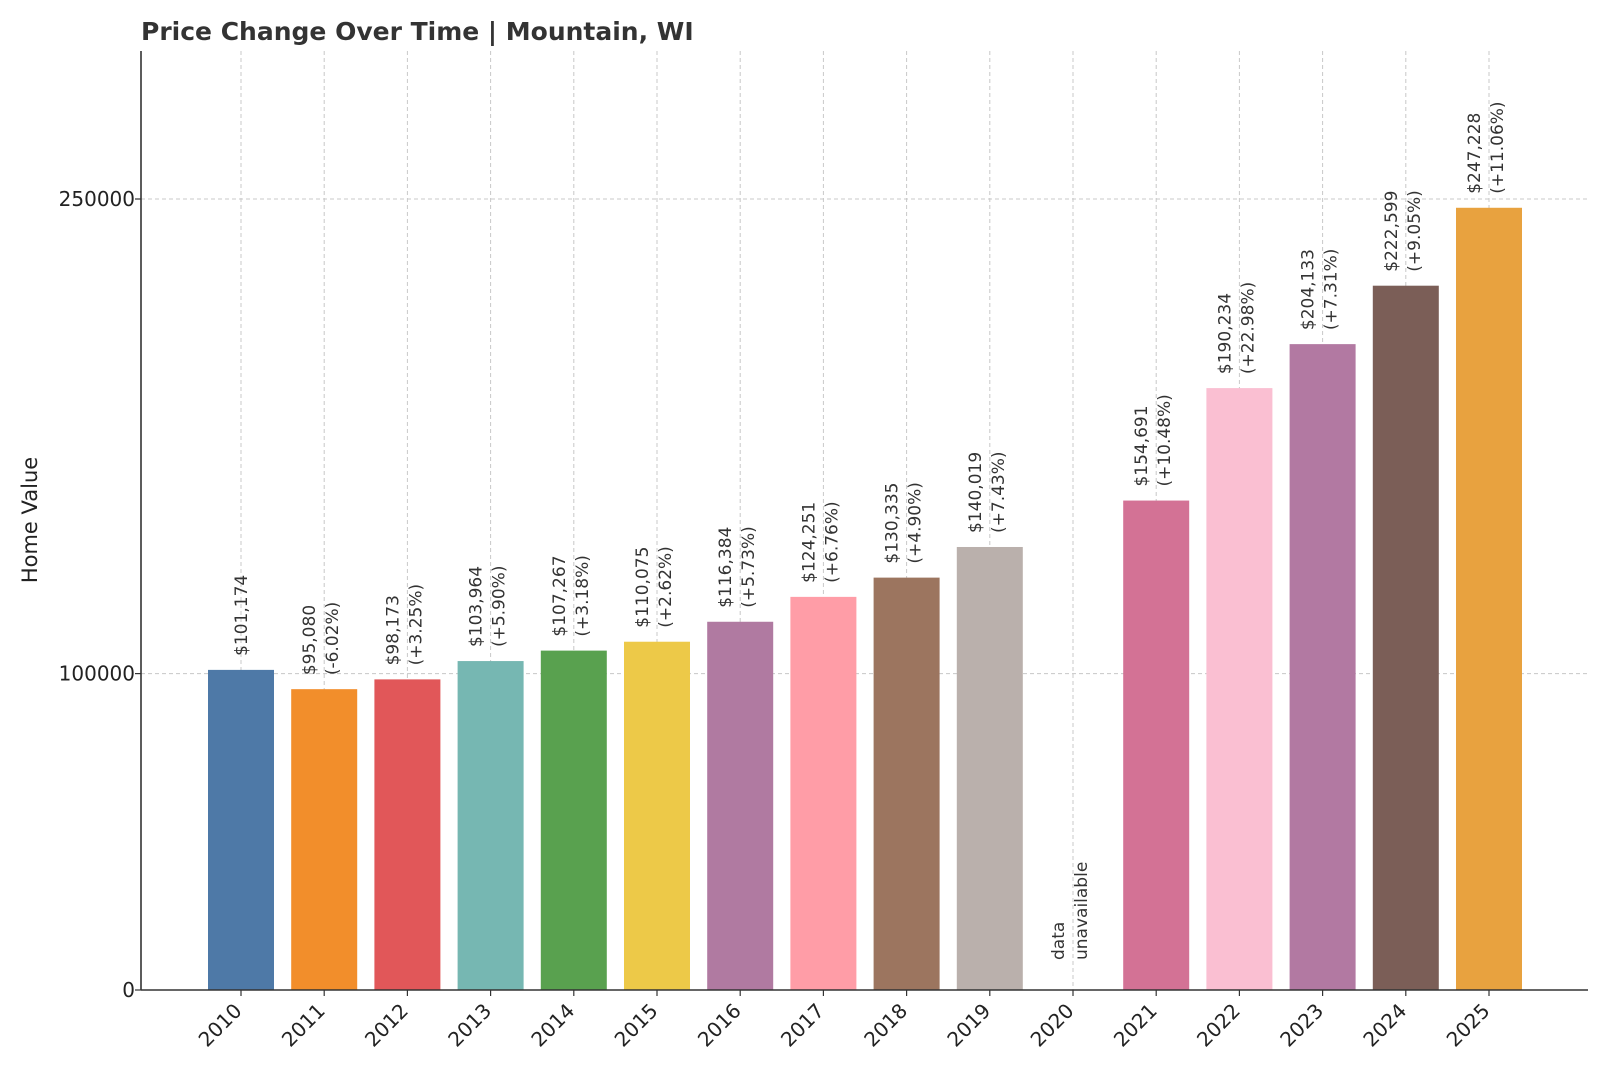 Image resolution: width=1600 pixels, height=1067 pixels. What do you see at coordinates (241, 829) in the screenshot?
I see `bar-2010` at bounding box center [241, 829].